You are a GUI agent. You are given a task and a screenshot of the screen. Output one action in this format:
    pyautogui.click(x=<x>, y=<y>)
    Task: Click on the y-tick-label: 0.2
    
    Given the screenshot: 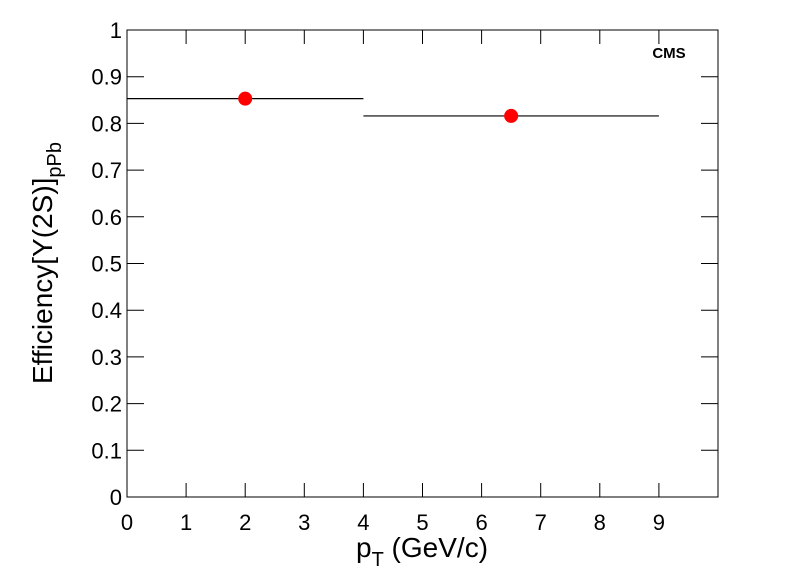 What is the action you would take?
    pyautogui.click(x=106, y=404)
    